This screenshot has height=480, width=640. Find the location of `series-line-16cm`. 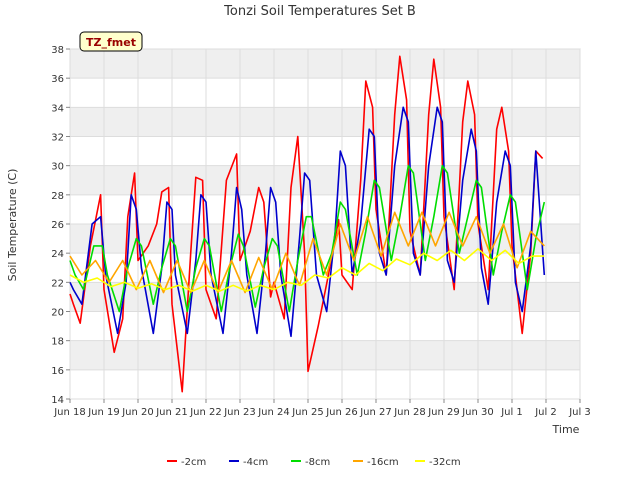

series-line-16cm is located at coordinates (307, 252).